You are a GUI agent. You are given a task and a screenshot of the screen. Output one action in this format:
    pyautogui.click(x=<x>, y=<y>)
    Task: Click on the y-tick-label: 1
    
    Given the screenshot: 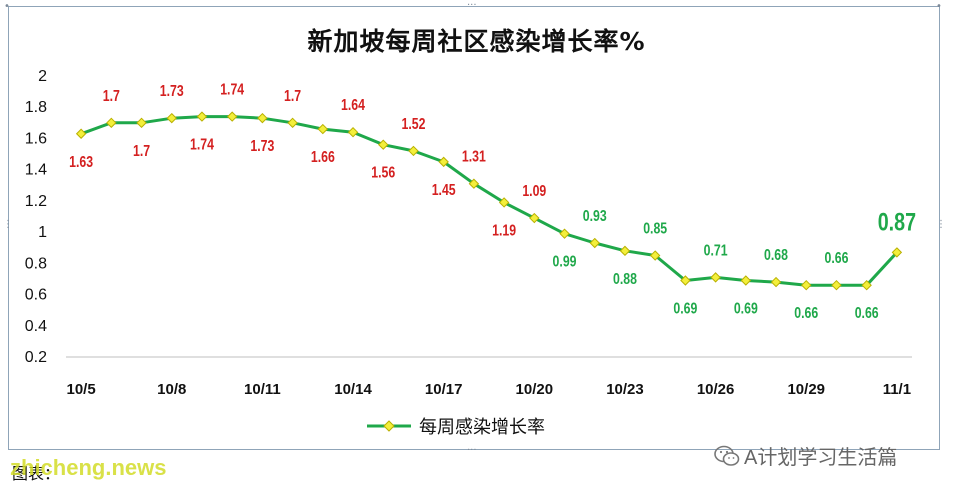 What is the action you would take?
    pyautogui.click(x=42, y=232)
    